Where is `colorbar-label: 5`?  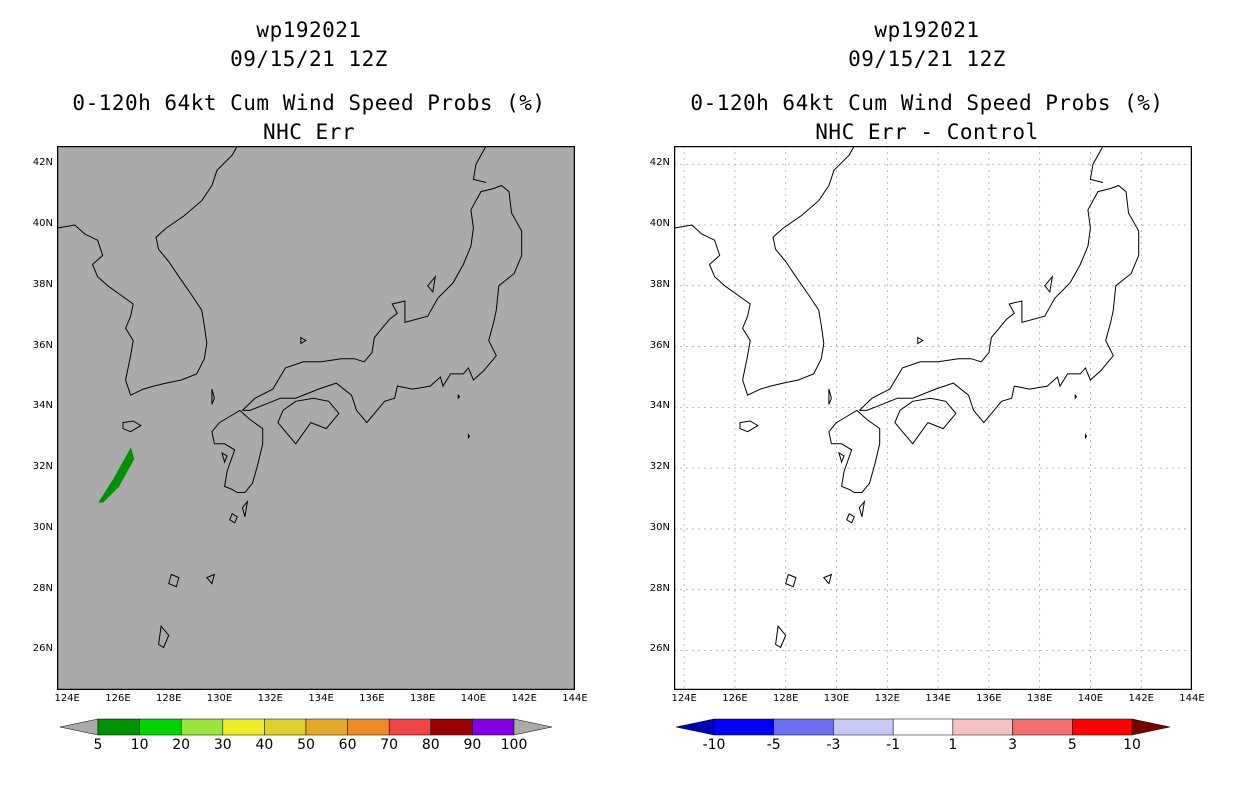
colorbar-label: 5 is located at coordinates (1072, 745).